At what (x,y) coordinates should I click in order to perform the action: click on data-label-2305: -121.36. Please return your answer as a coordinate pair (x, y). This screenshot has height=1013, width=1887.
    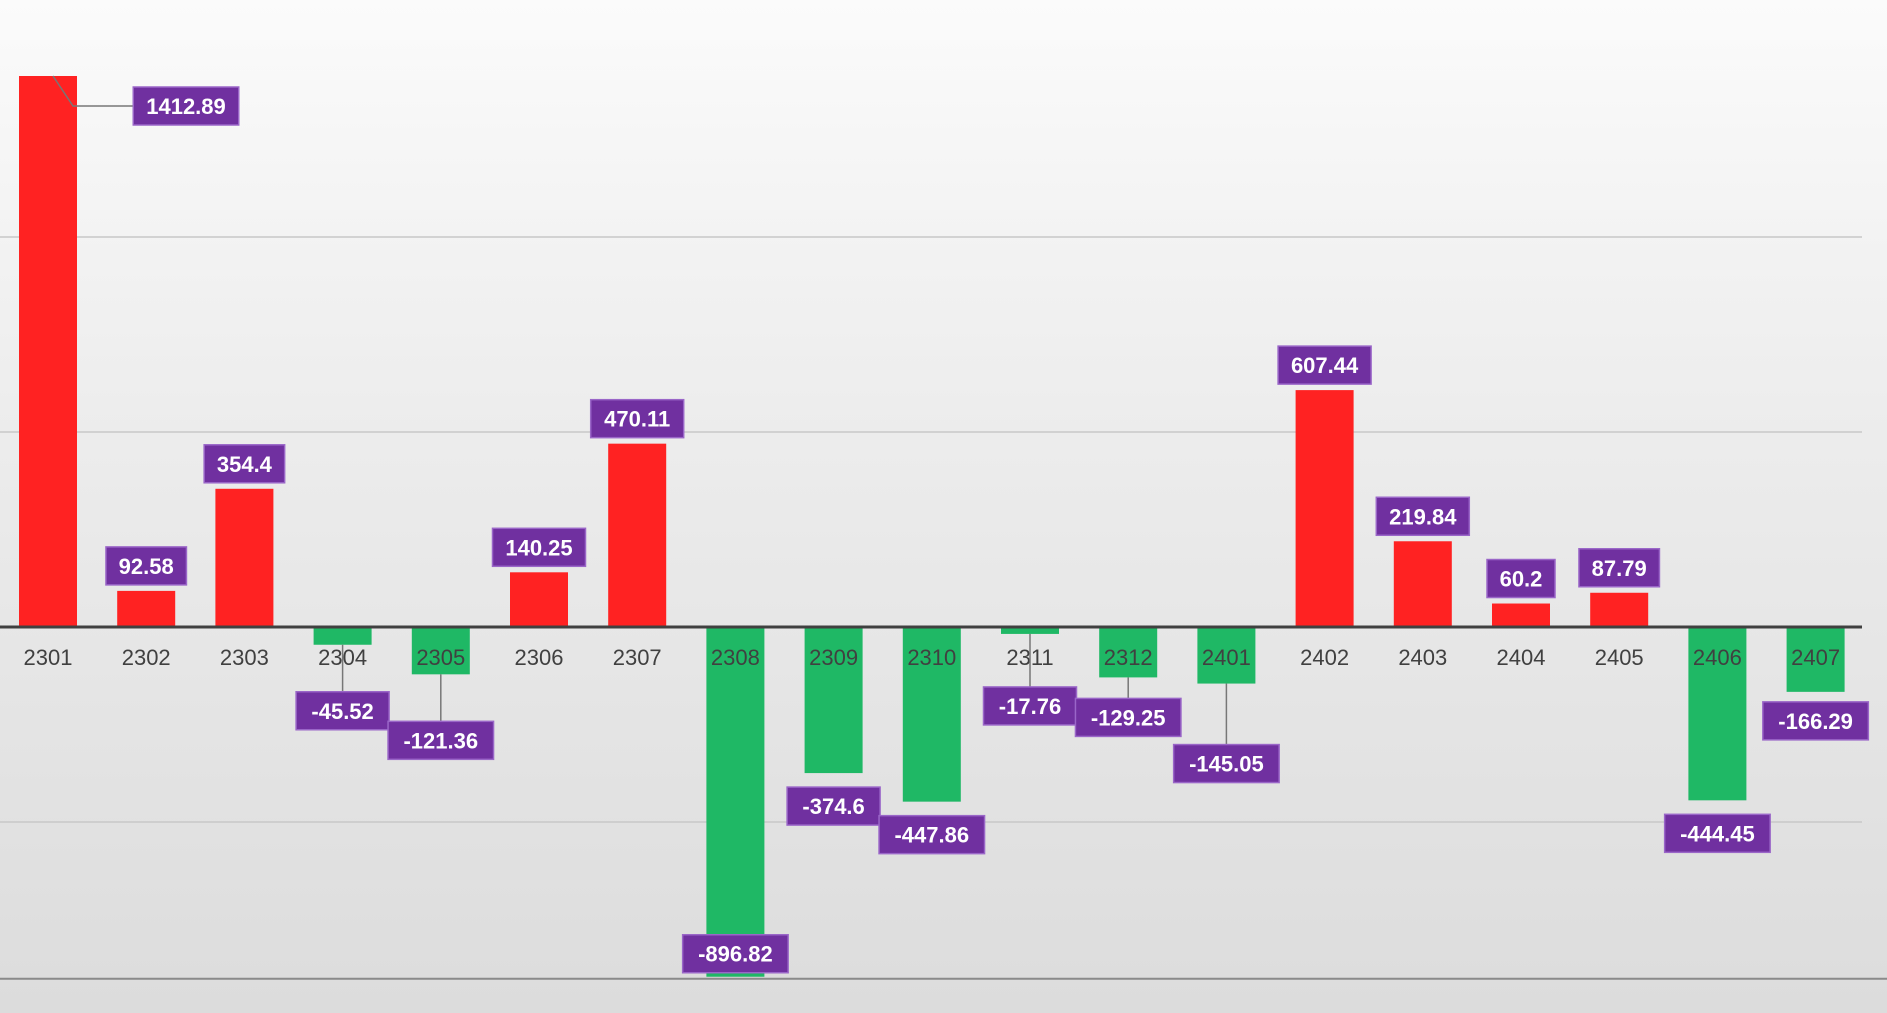
    Looking at the image, I should click on (441, 740).